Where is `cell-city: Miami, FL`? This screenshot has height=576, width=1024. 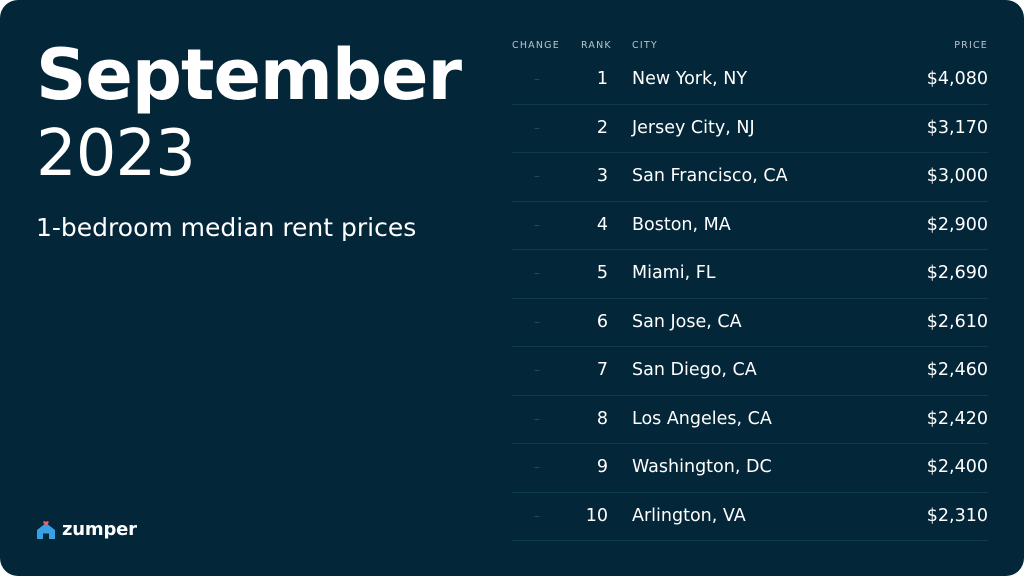 cell-city: Miami, FL is located at coordinates (674, 273).